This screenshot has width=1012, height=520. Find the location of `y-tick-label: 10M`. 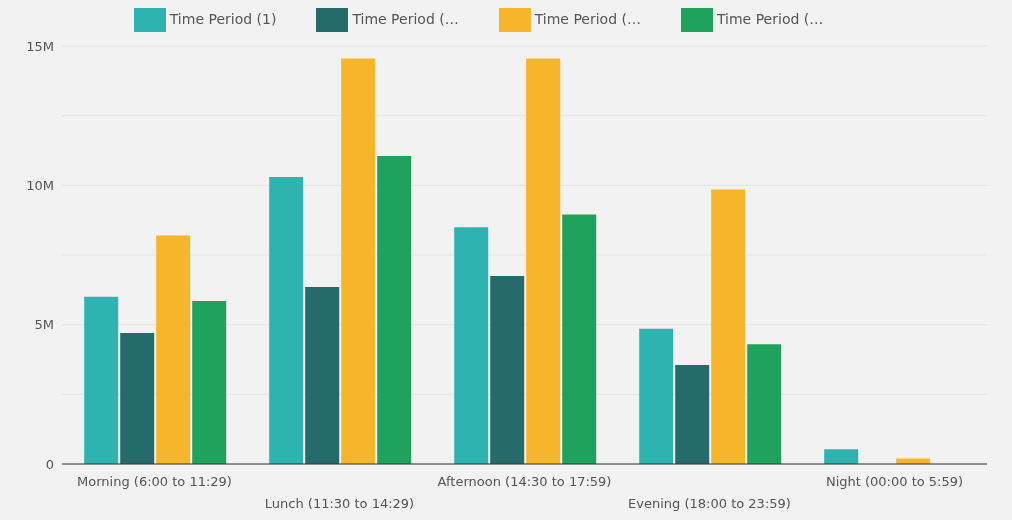

y-tick-label: 10M is located at coordinates (40, 185).